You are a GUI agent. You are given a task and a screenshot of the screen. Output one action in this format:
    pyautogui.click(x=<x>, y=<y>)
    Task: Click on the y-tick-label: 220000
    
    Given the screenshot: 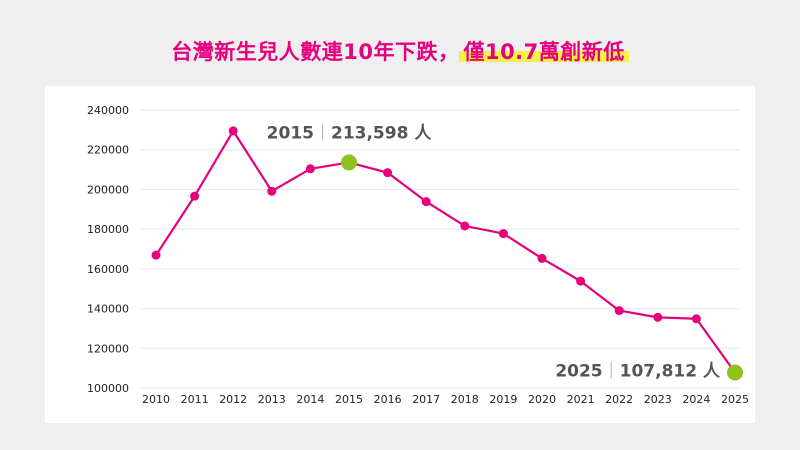 What is the action you would take?
    pyautogui.click(x=108, y=150)
    